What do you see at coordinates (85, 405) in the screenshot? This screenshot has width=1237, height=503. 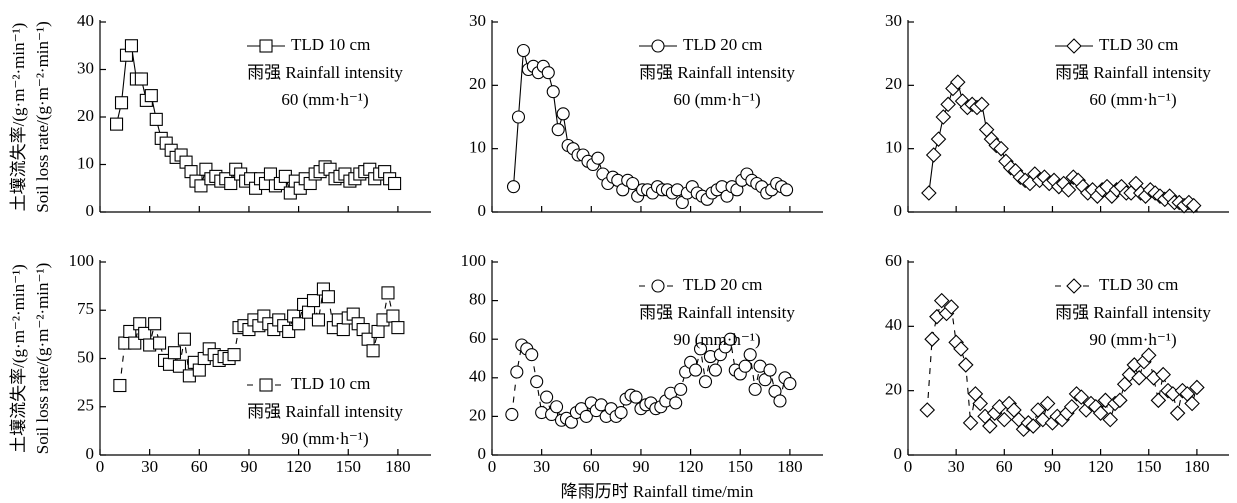 I see `y-tick-label: 25` at bounding box center [85, 405].